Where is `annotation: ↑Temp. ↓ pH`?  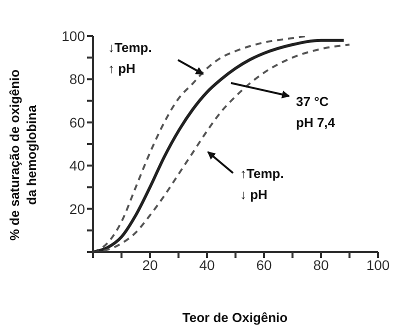
annotation: ↑Temp. ↓ pH is located at coordinates (262, 184).